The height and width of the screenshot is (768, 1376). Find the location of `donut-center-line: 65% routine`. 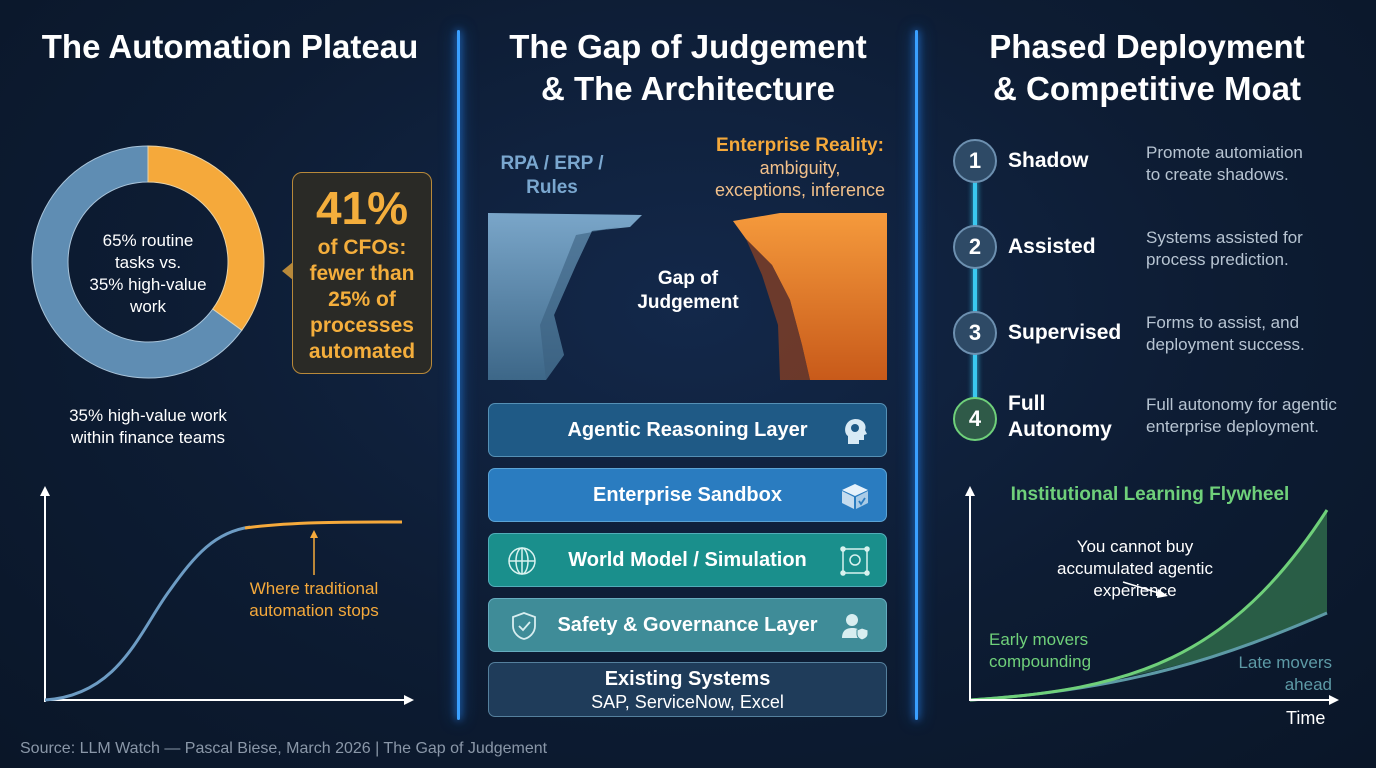

donut-center-line: 65% routine is located at coordinates (148, 240).